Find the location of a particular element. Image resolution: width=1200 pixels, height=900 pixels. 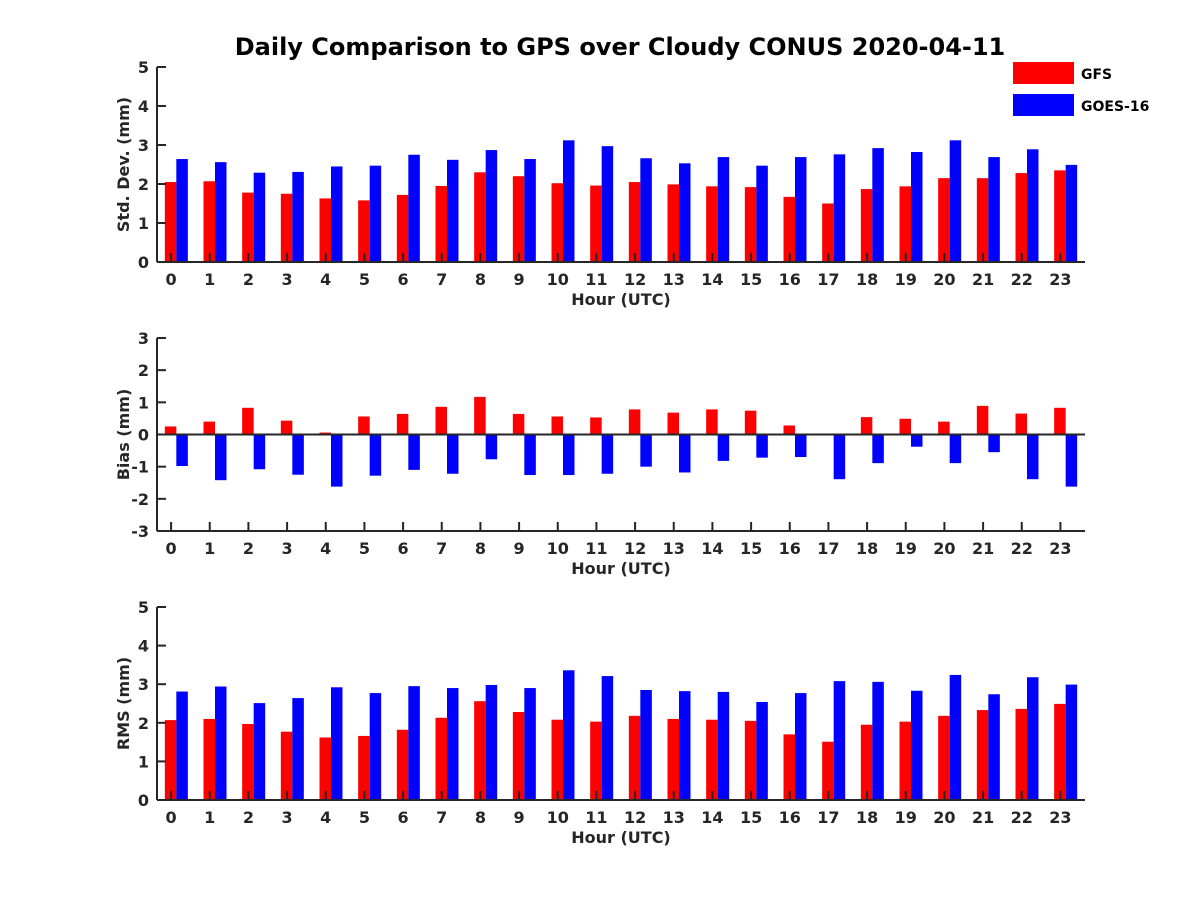

x-tick-label: 14 is located at coordinates (712, 548).